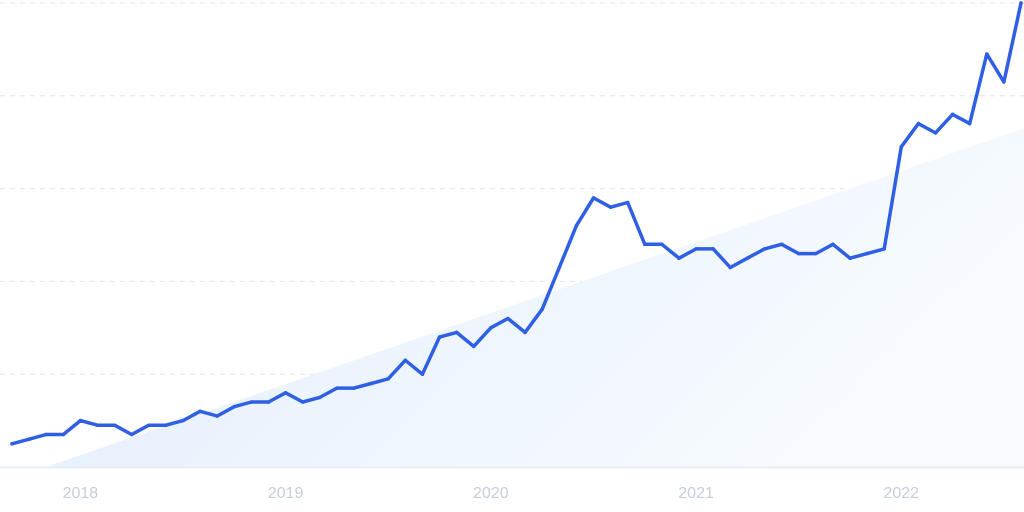  I want to click on x-tick-label-2018: 2018, so click(81, 493).